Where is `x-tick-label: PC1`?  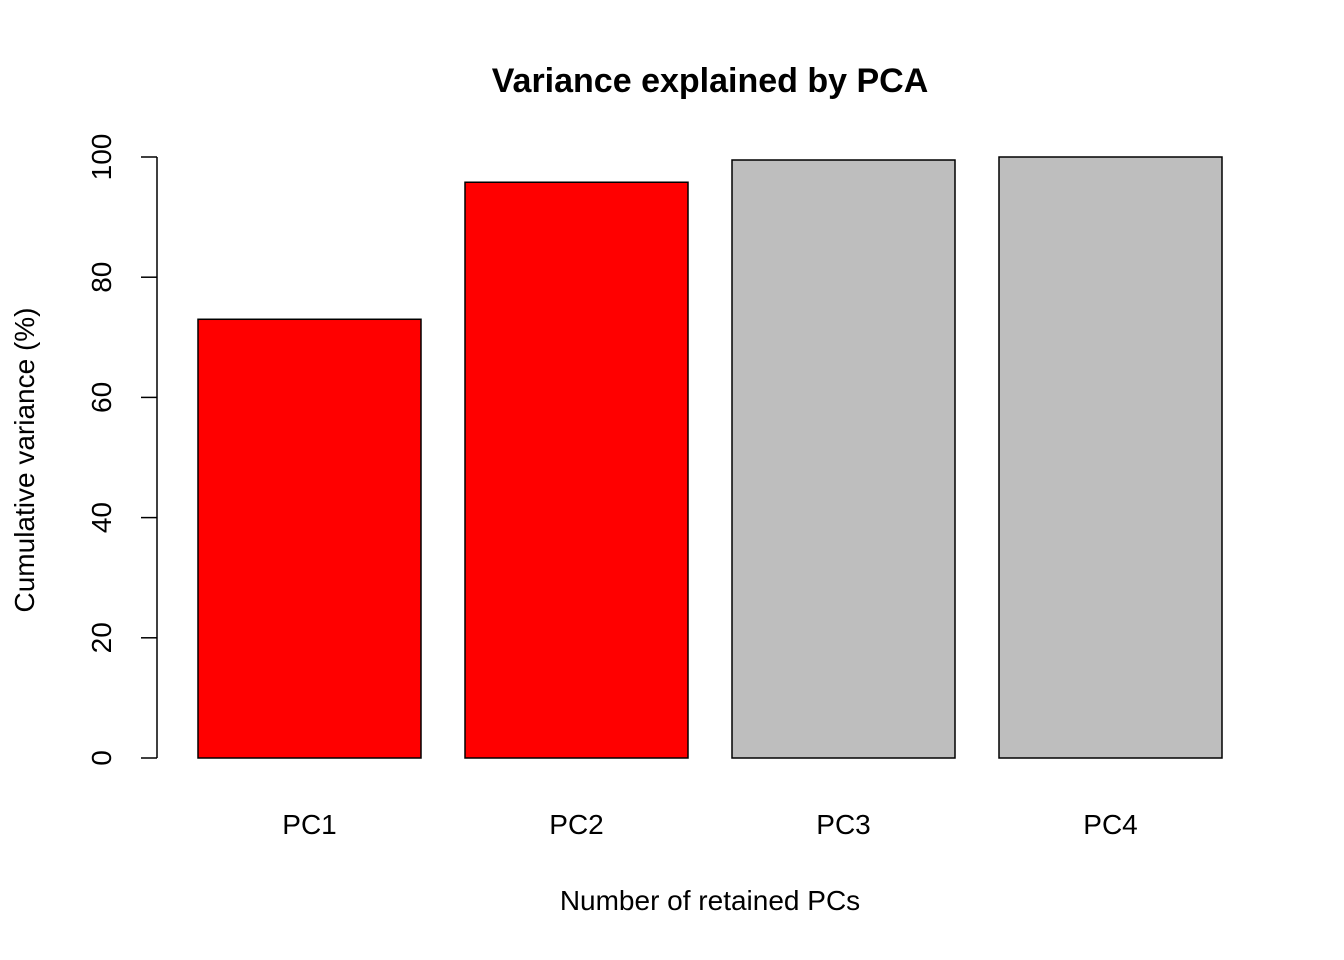 x-tick-label: PC1 is located at coordinates (309, 824).